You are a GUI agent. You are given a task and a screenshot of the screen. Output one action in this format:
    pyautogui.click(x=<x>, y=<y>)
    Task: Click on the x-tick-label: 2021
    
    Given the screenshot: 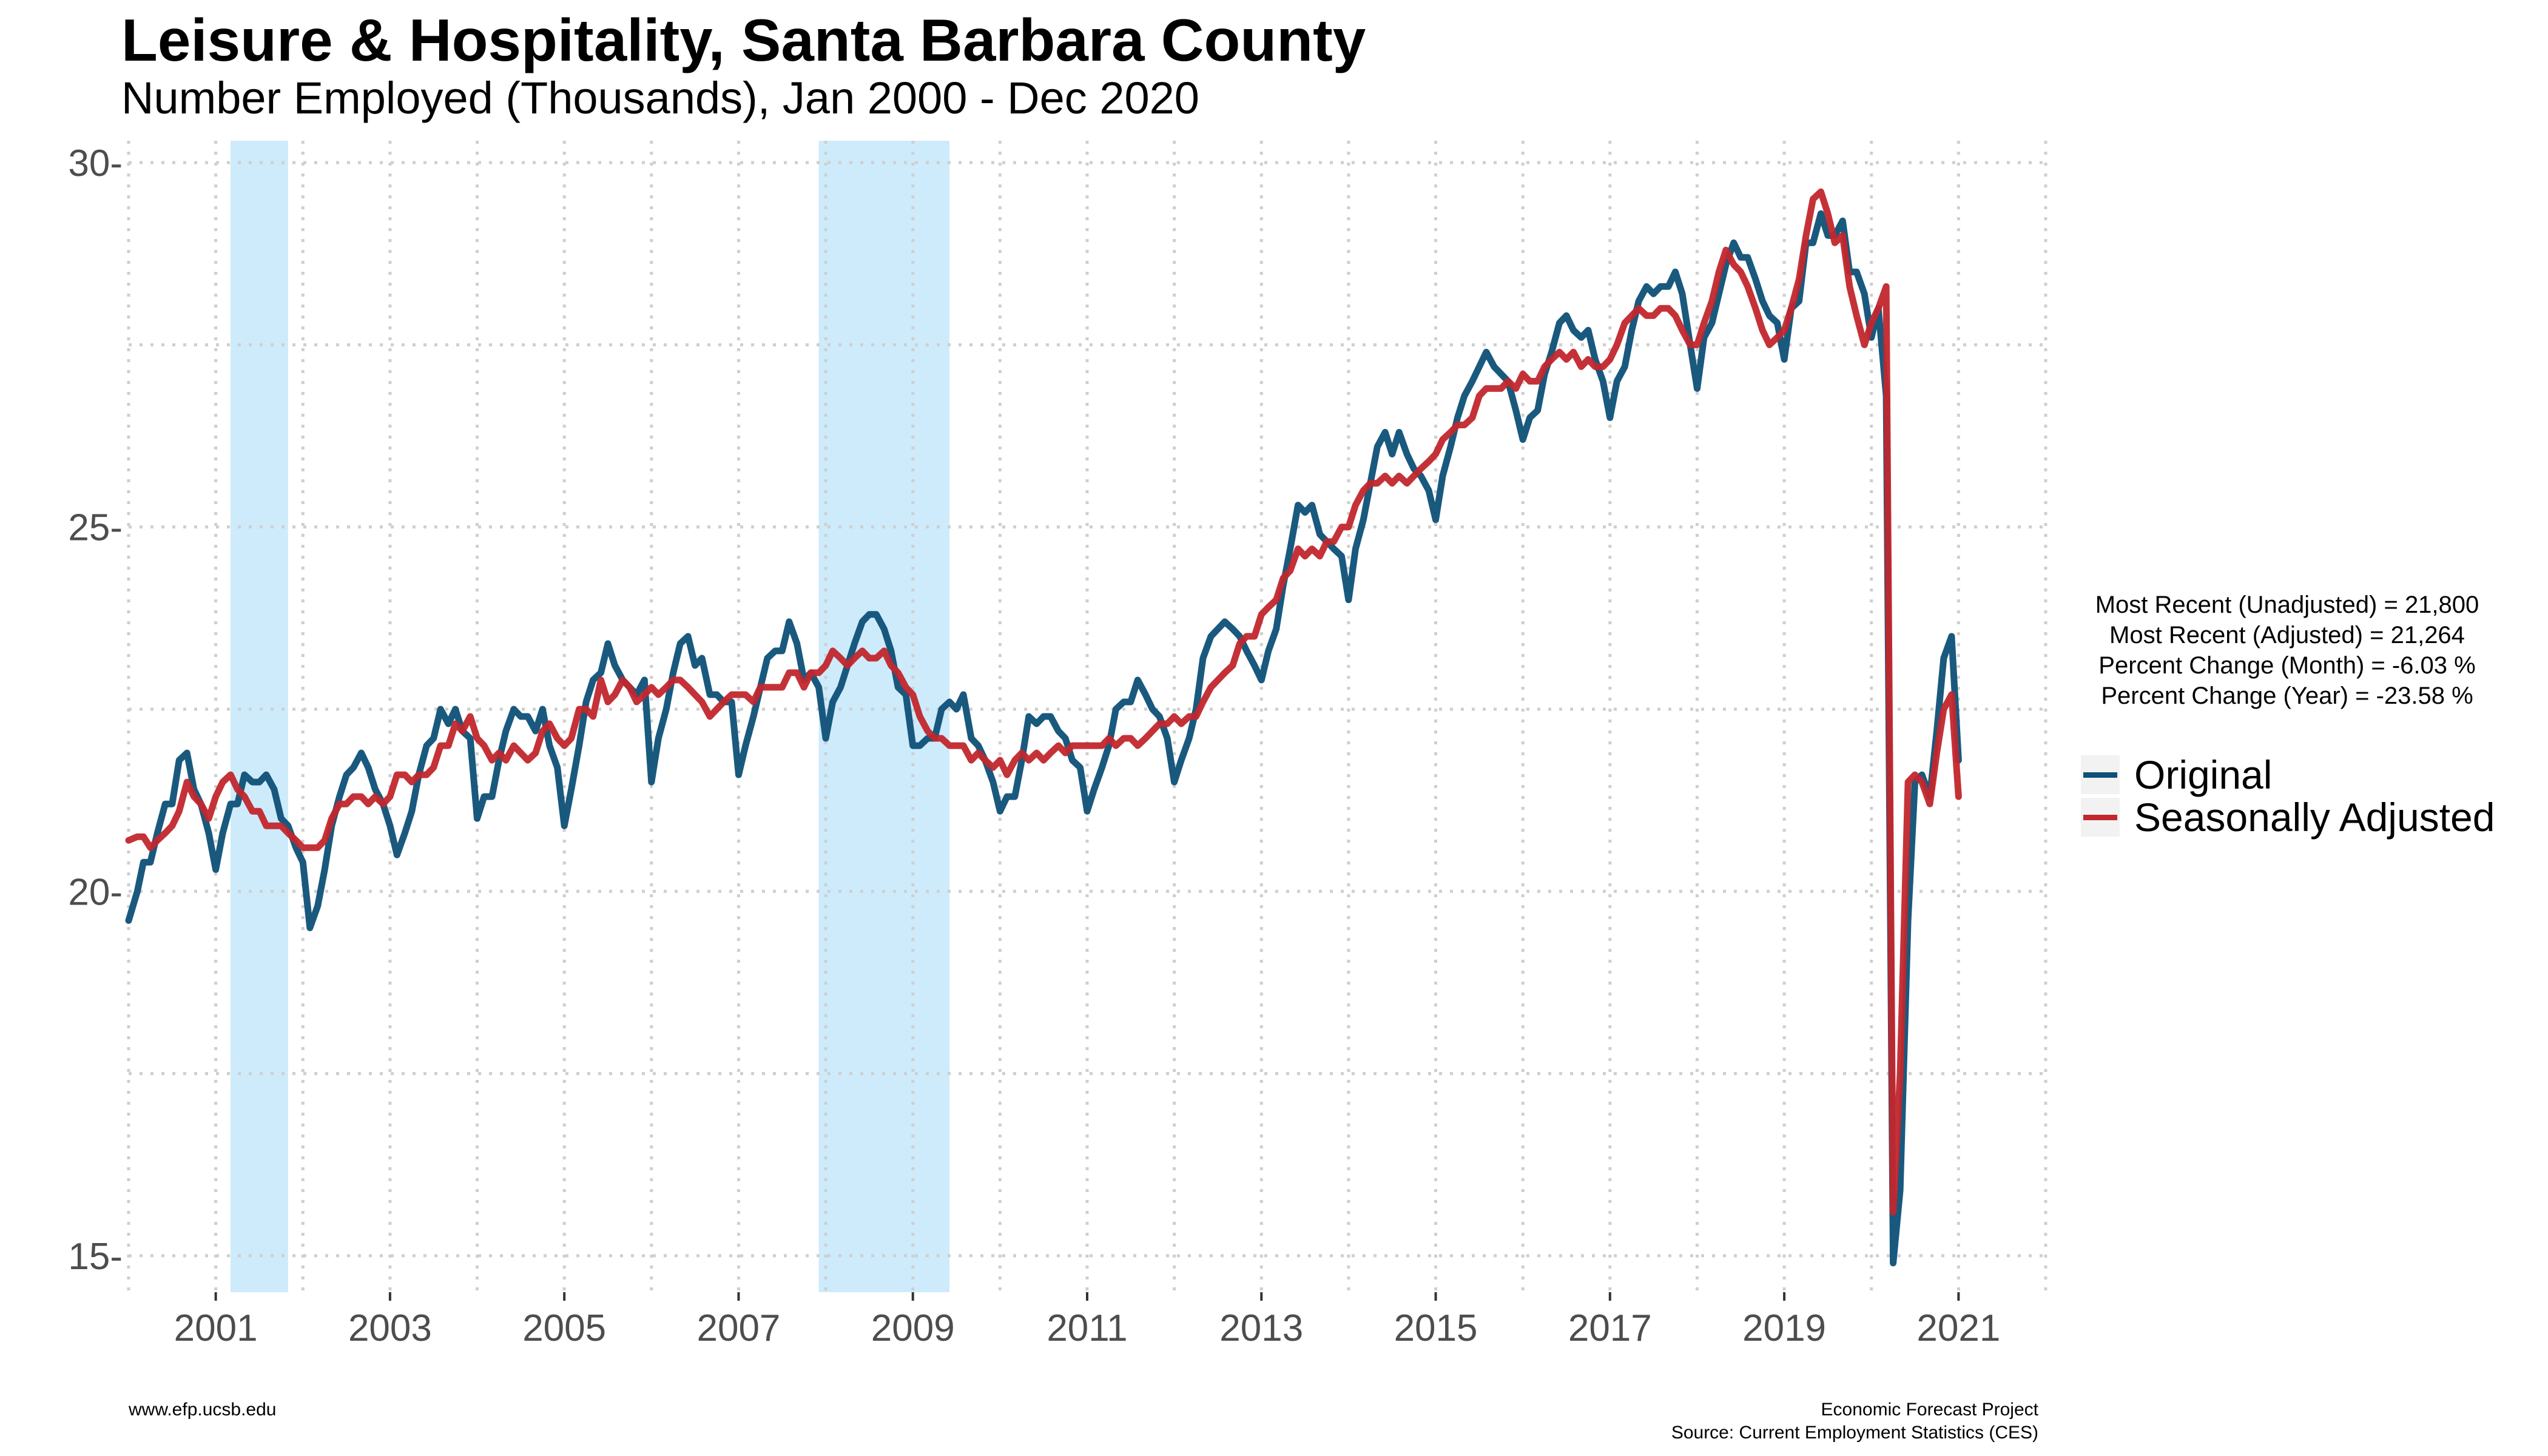 What is the action you would take?
    pyautogui.click(x=1958, y=1328)
    